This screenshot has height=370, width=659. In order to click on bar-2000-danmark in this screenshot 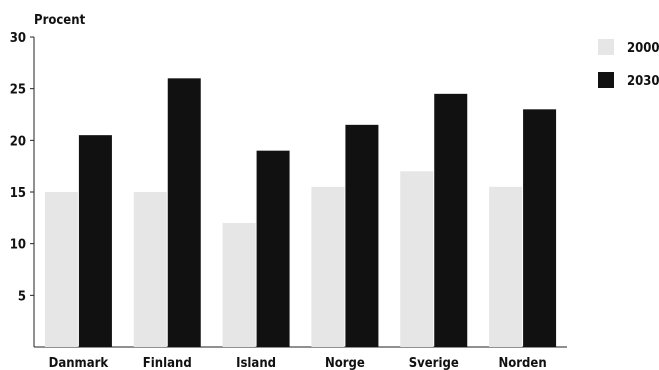, I will do `click(61, 269)`.